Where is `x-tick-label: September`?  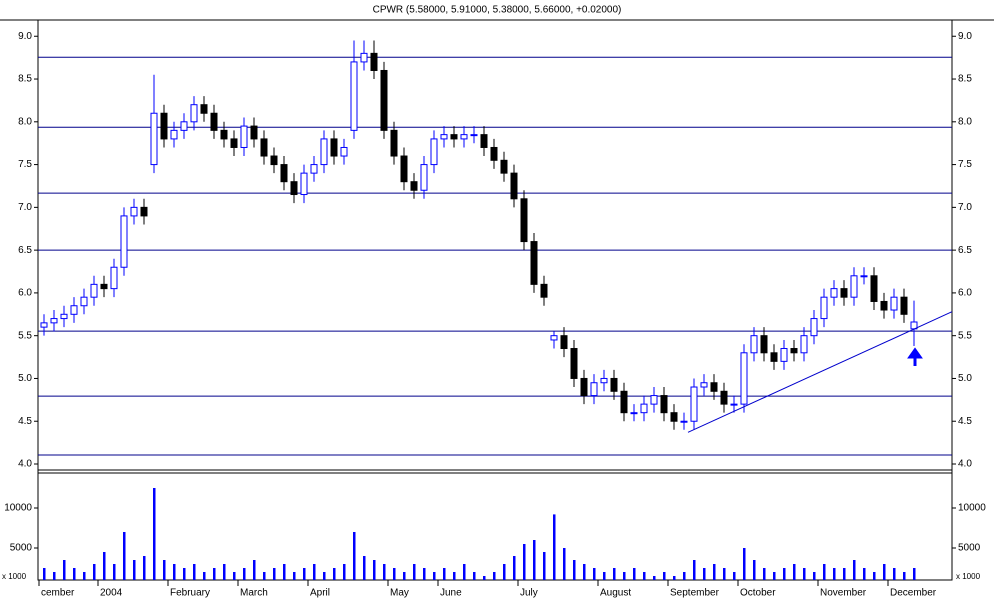
x-tick-label: September is located at coordinates (695, 593).